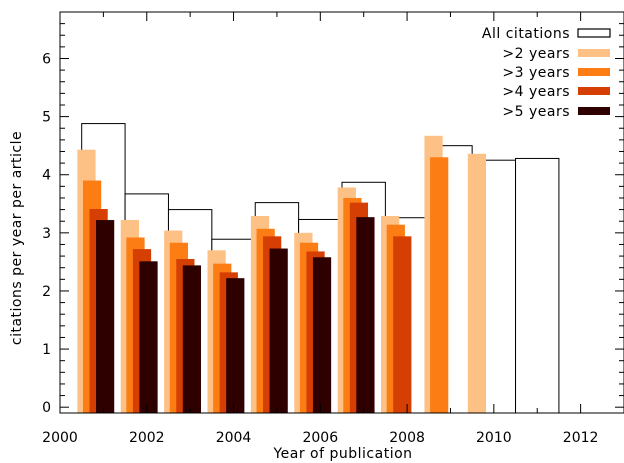 The width and height of the screenshot is (624, 463). Describe the element at coordinates (46, 292) in the screenshot. I see `y-tick-label: 2` at that location.